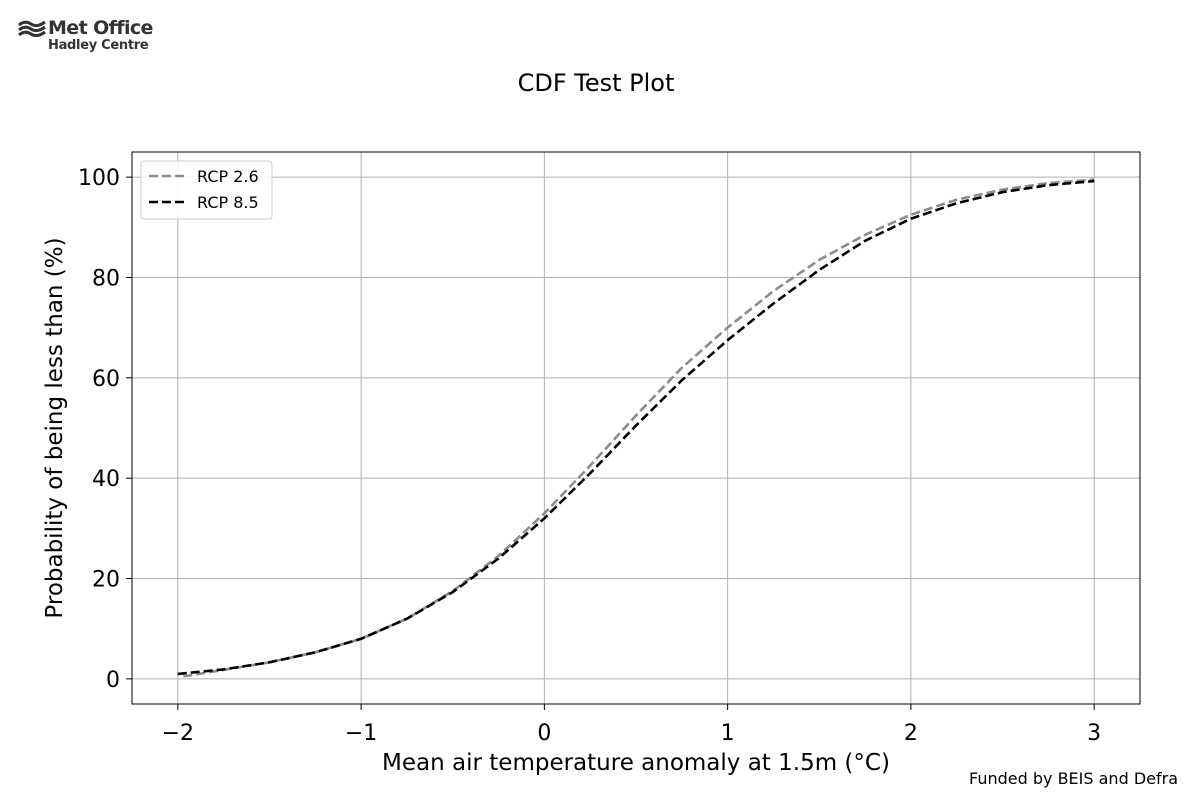 Image resolution: width=1200 pixels, height=800 pixels. I want to click on y-axis-label: Probability of being less than (%), so click(55, 427).